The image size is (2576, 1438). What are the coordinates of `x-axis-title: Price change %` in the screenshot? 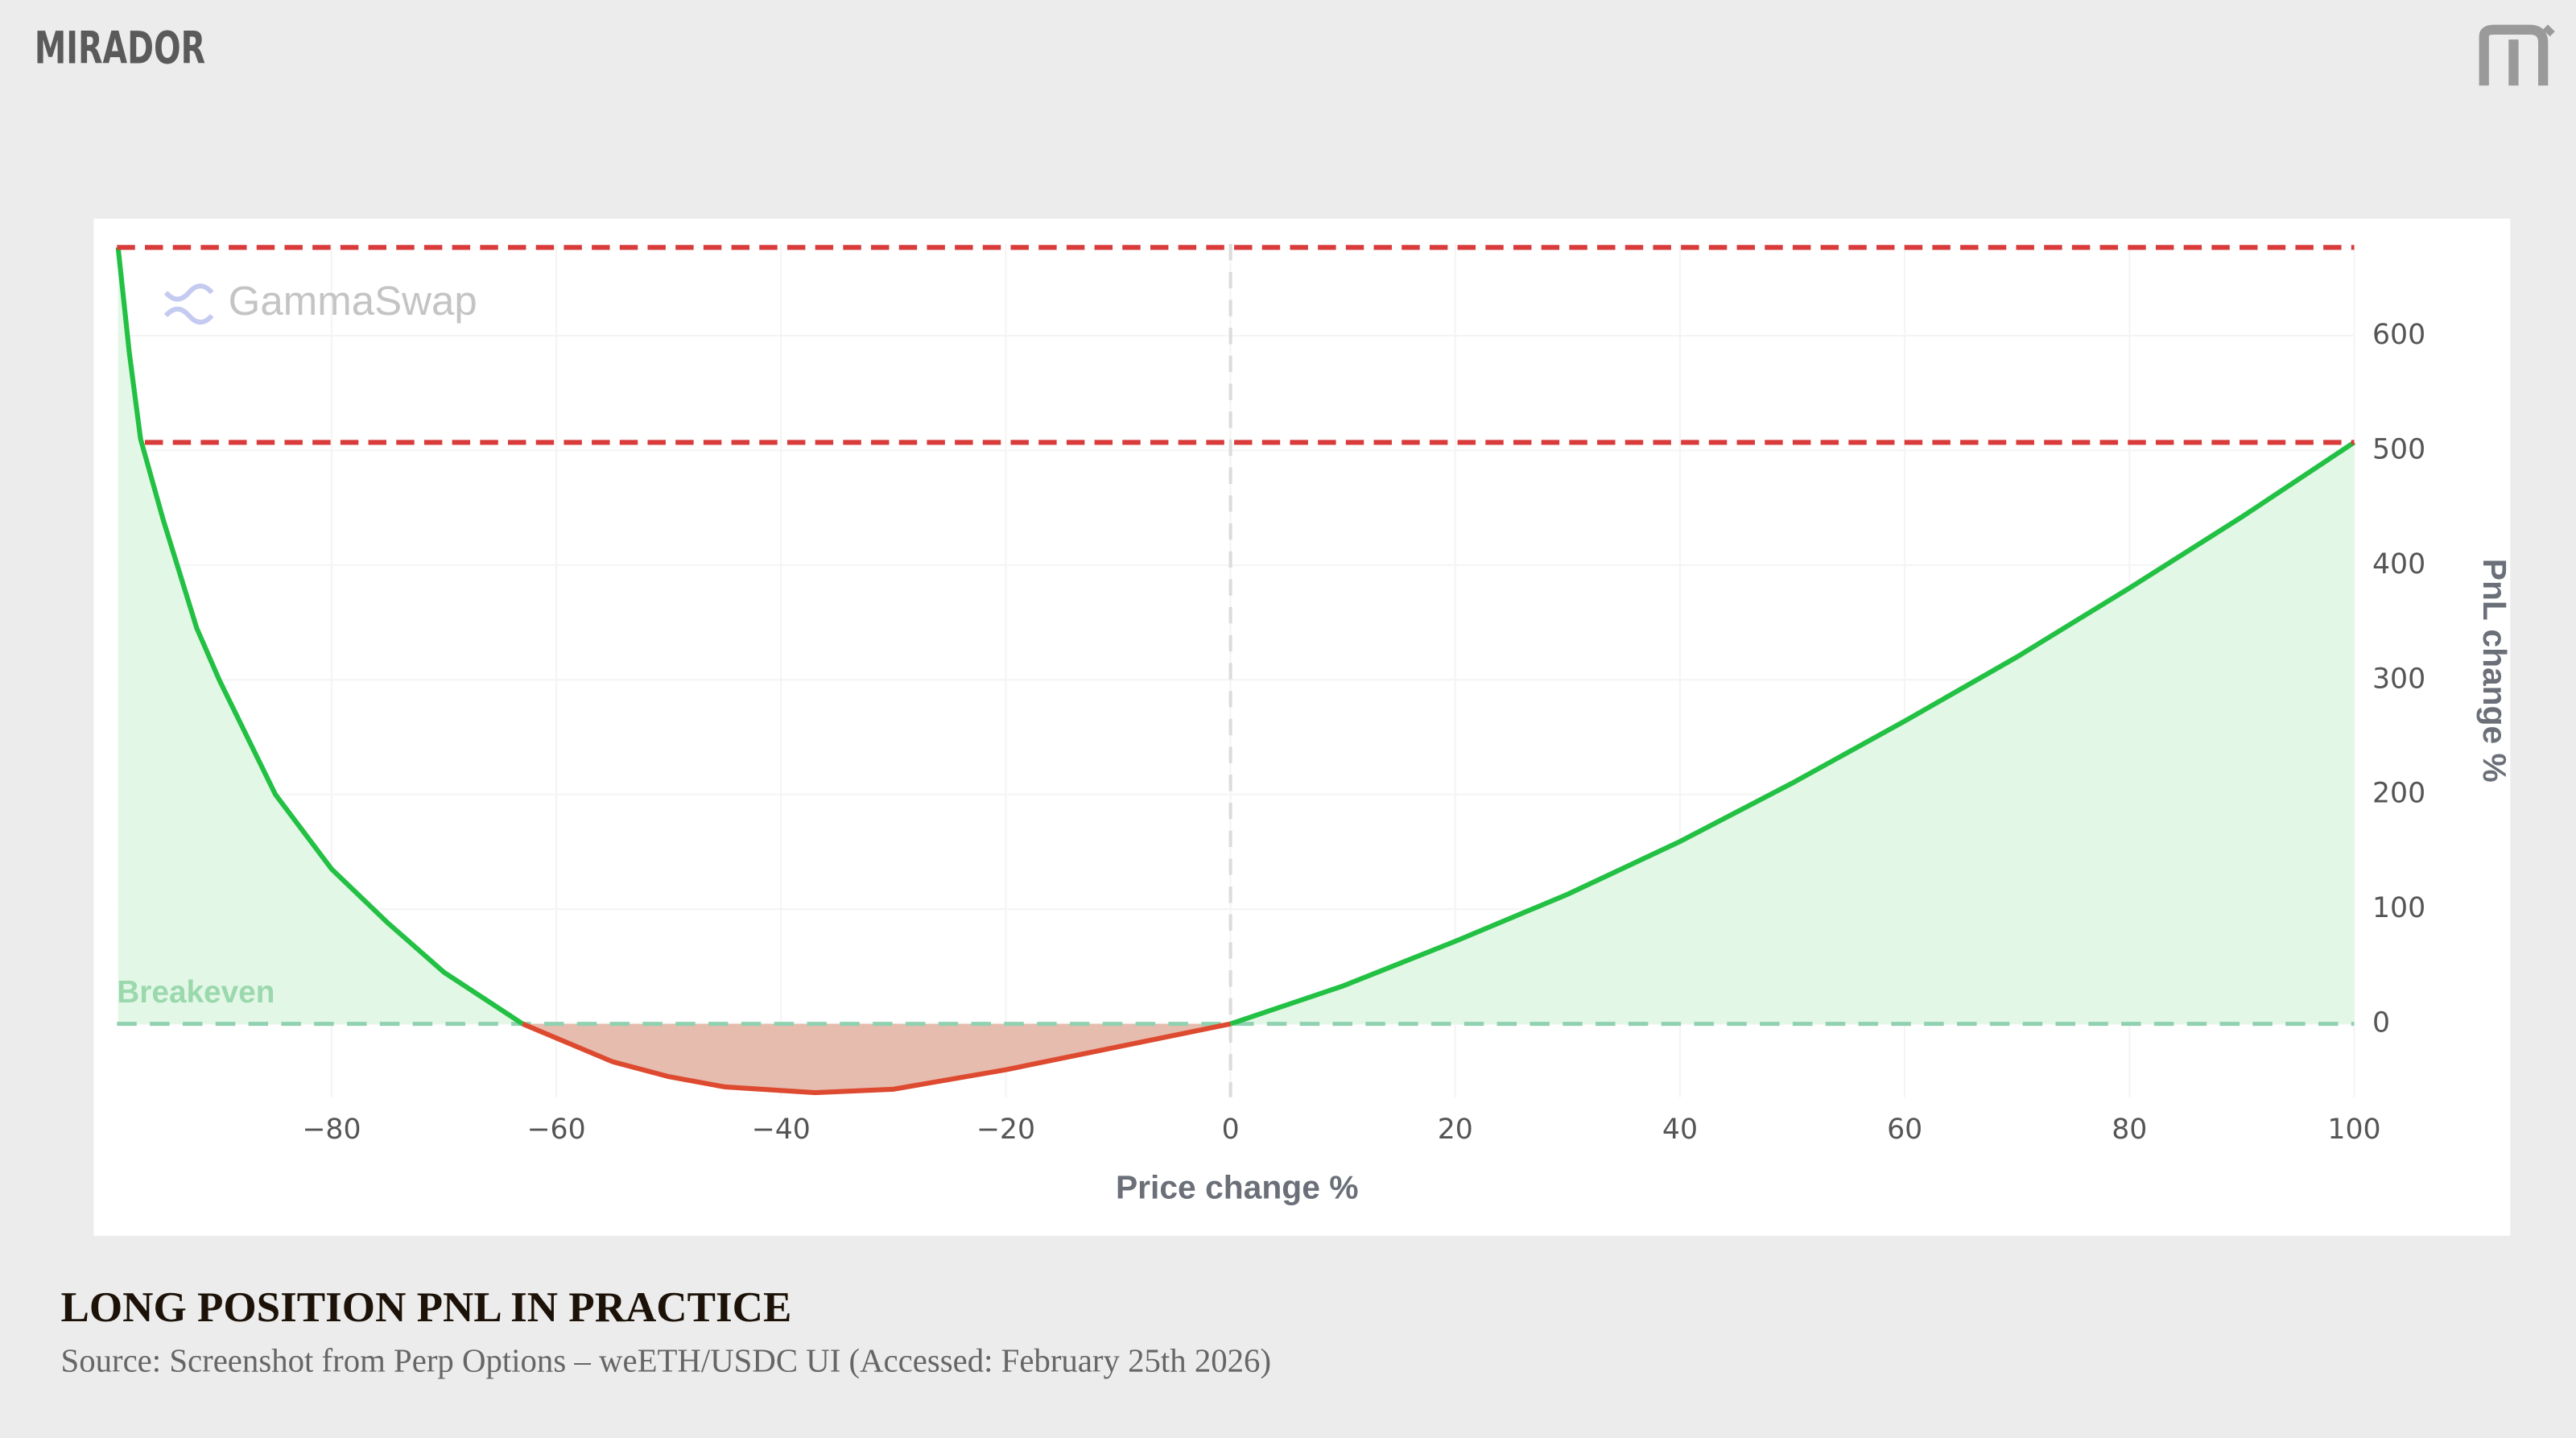 It's located at (1237, 1187).